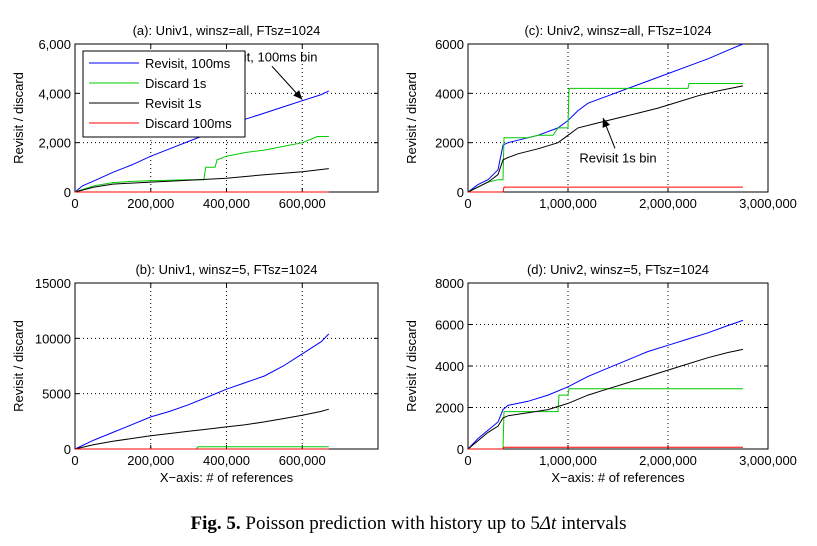 The image size is (817, 546). Describe the element at coordinates (617, 30) in the screenshot. I see `chart-title: (c): Univ2, winsz=all, FTsz=1024` at that location.